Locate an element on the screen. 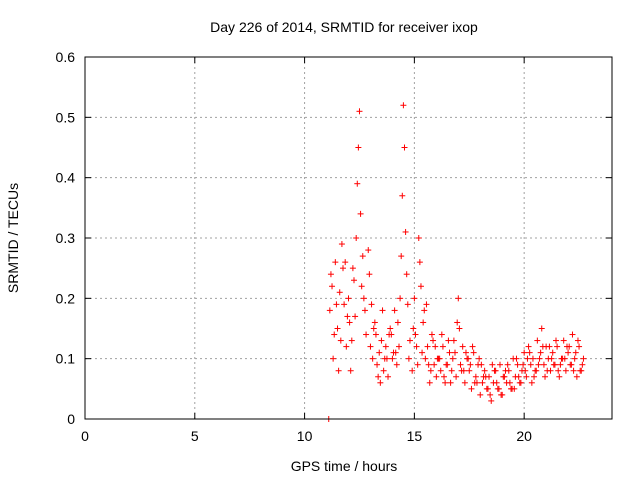  y-tick-label: 0.2 is located at coordinates (66, 298).